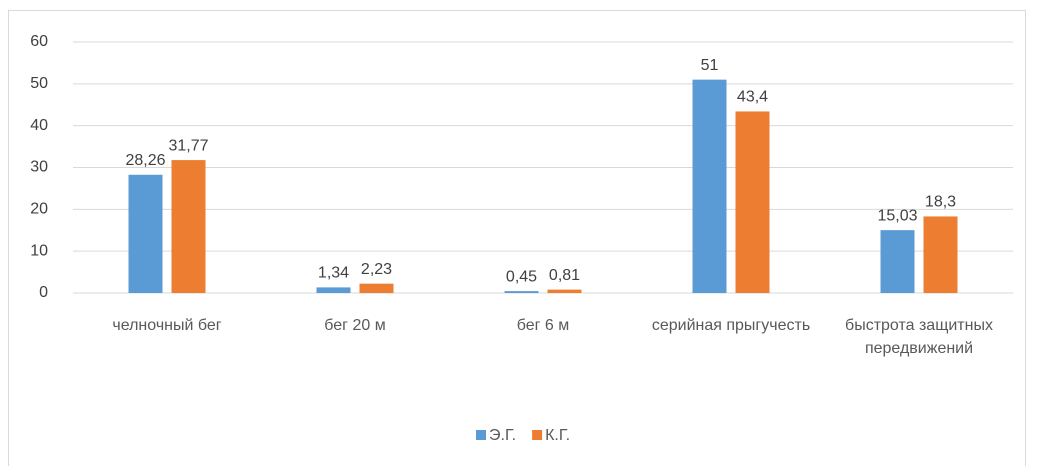 This screenshot has width=1044, height=466. I want to click on data-label: 0,81, so click(564, 275).